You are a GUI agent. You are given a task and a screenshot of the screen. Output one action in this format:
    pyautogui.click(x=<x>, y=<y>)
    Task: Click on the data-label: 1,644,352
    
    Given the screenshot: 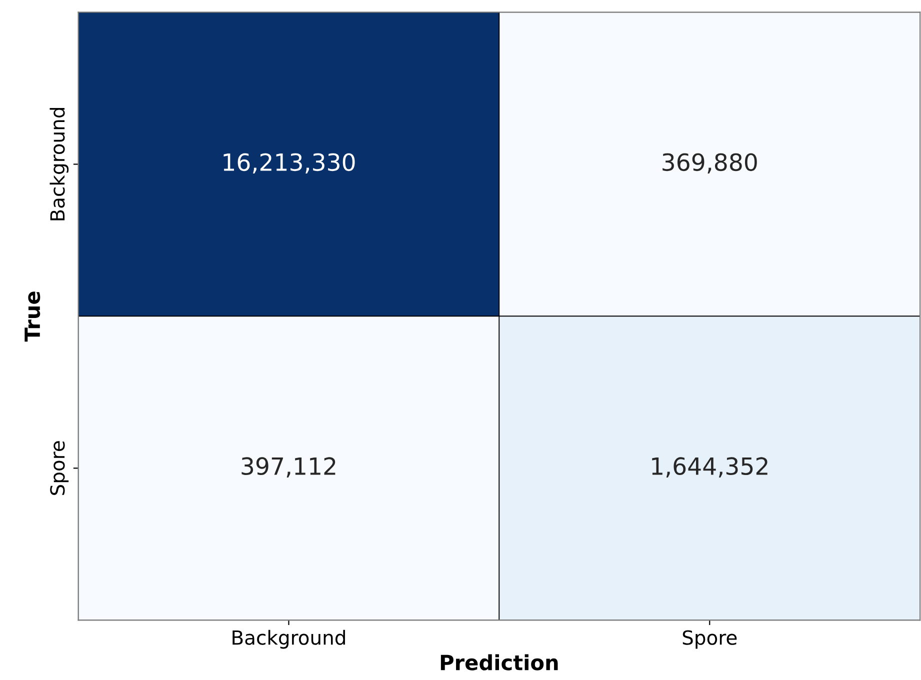 What is the action you would take?
    pyautogui.click(x=710, y=467)
    